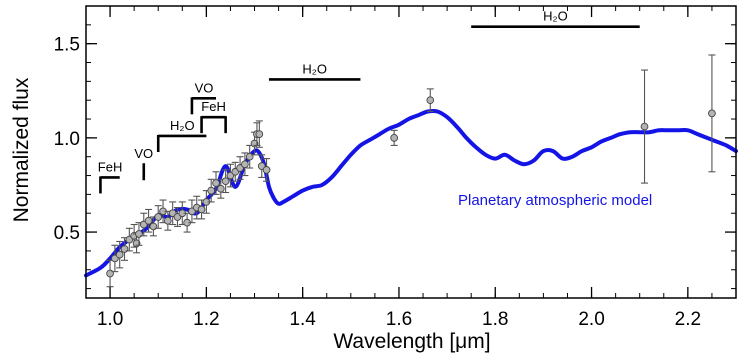 This screenshot has height=360, width=738. What do you see at coordinates (21, 149) in the screenshot?
I see `y-axis-label: Normalized flux` at bounding box center [21, 149].